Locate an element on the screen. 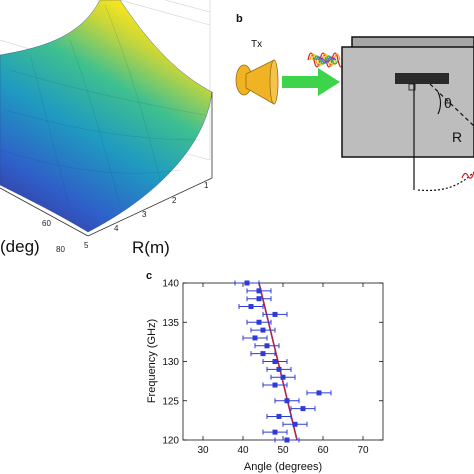 The height and width of the screenshot is (474, 474). detector-wave-icon is located at coordinates (467, 175).